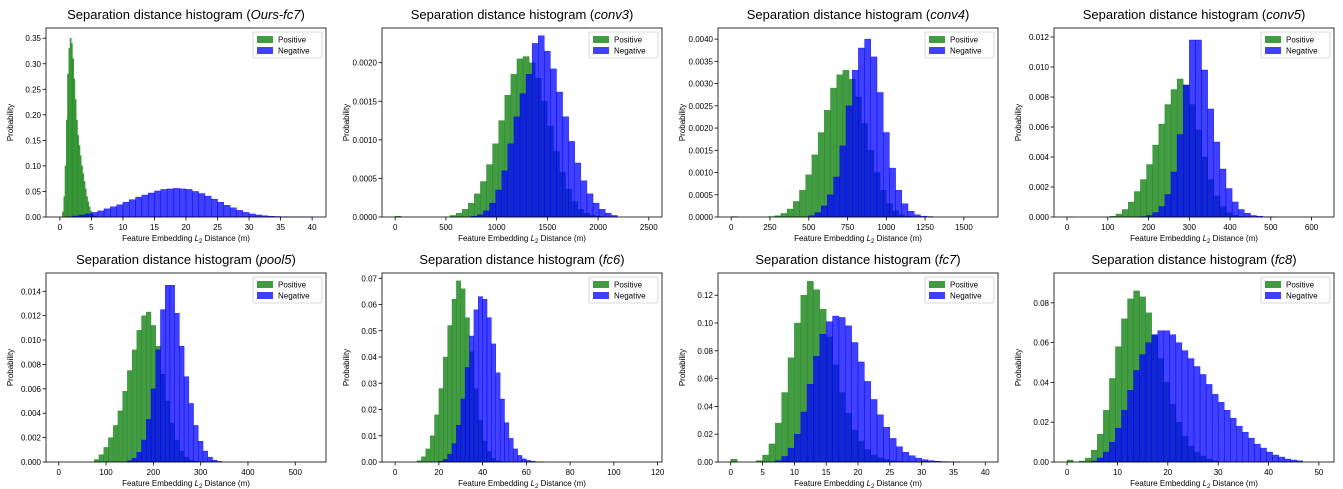  What do you see at coordinates (33, 38) in the screenshot?
I see `y-tick-label: 0.35` at bounding box center [33, 38].